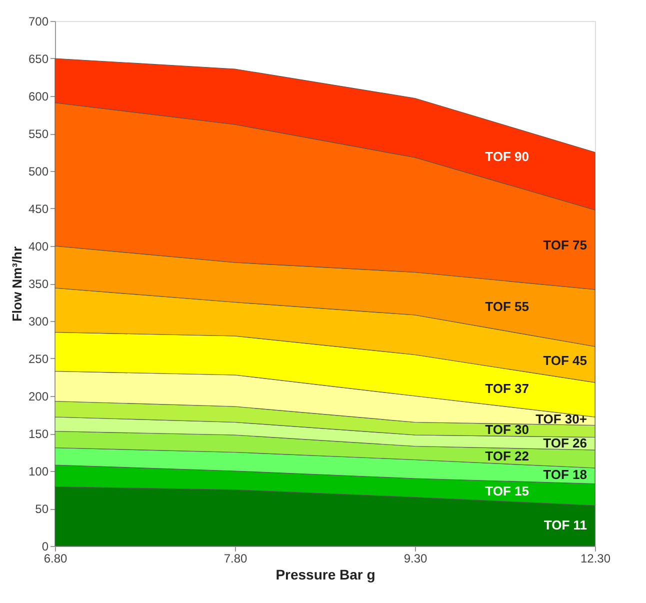 The height and width of the screenshot is (603, 646). What do you see at coordinates (38, 397) in the screenshot?
I see `y-tick-label: 200` at bounding box center [38, 397].